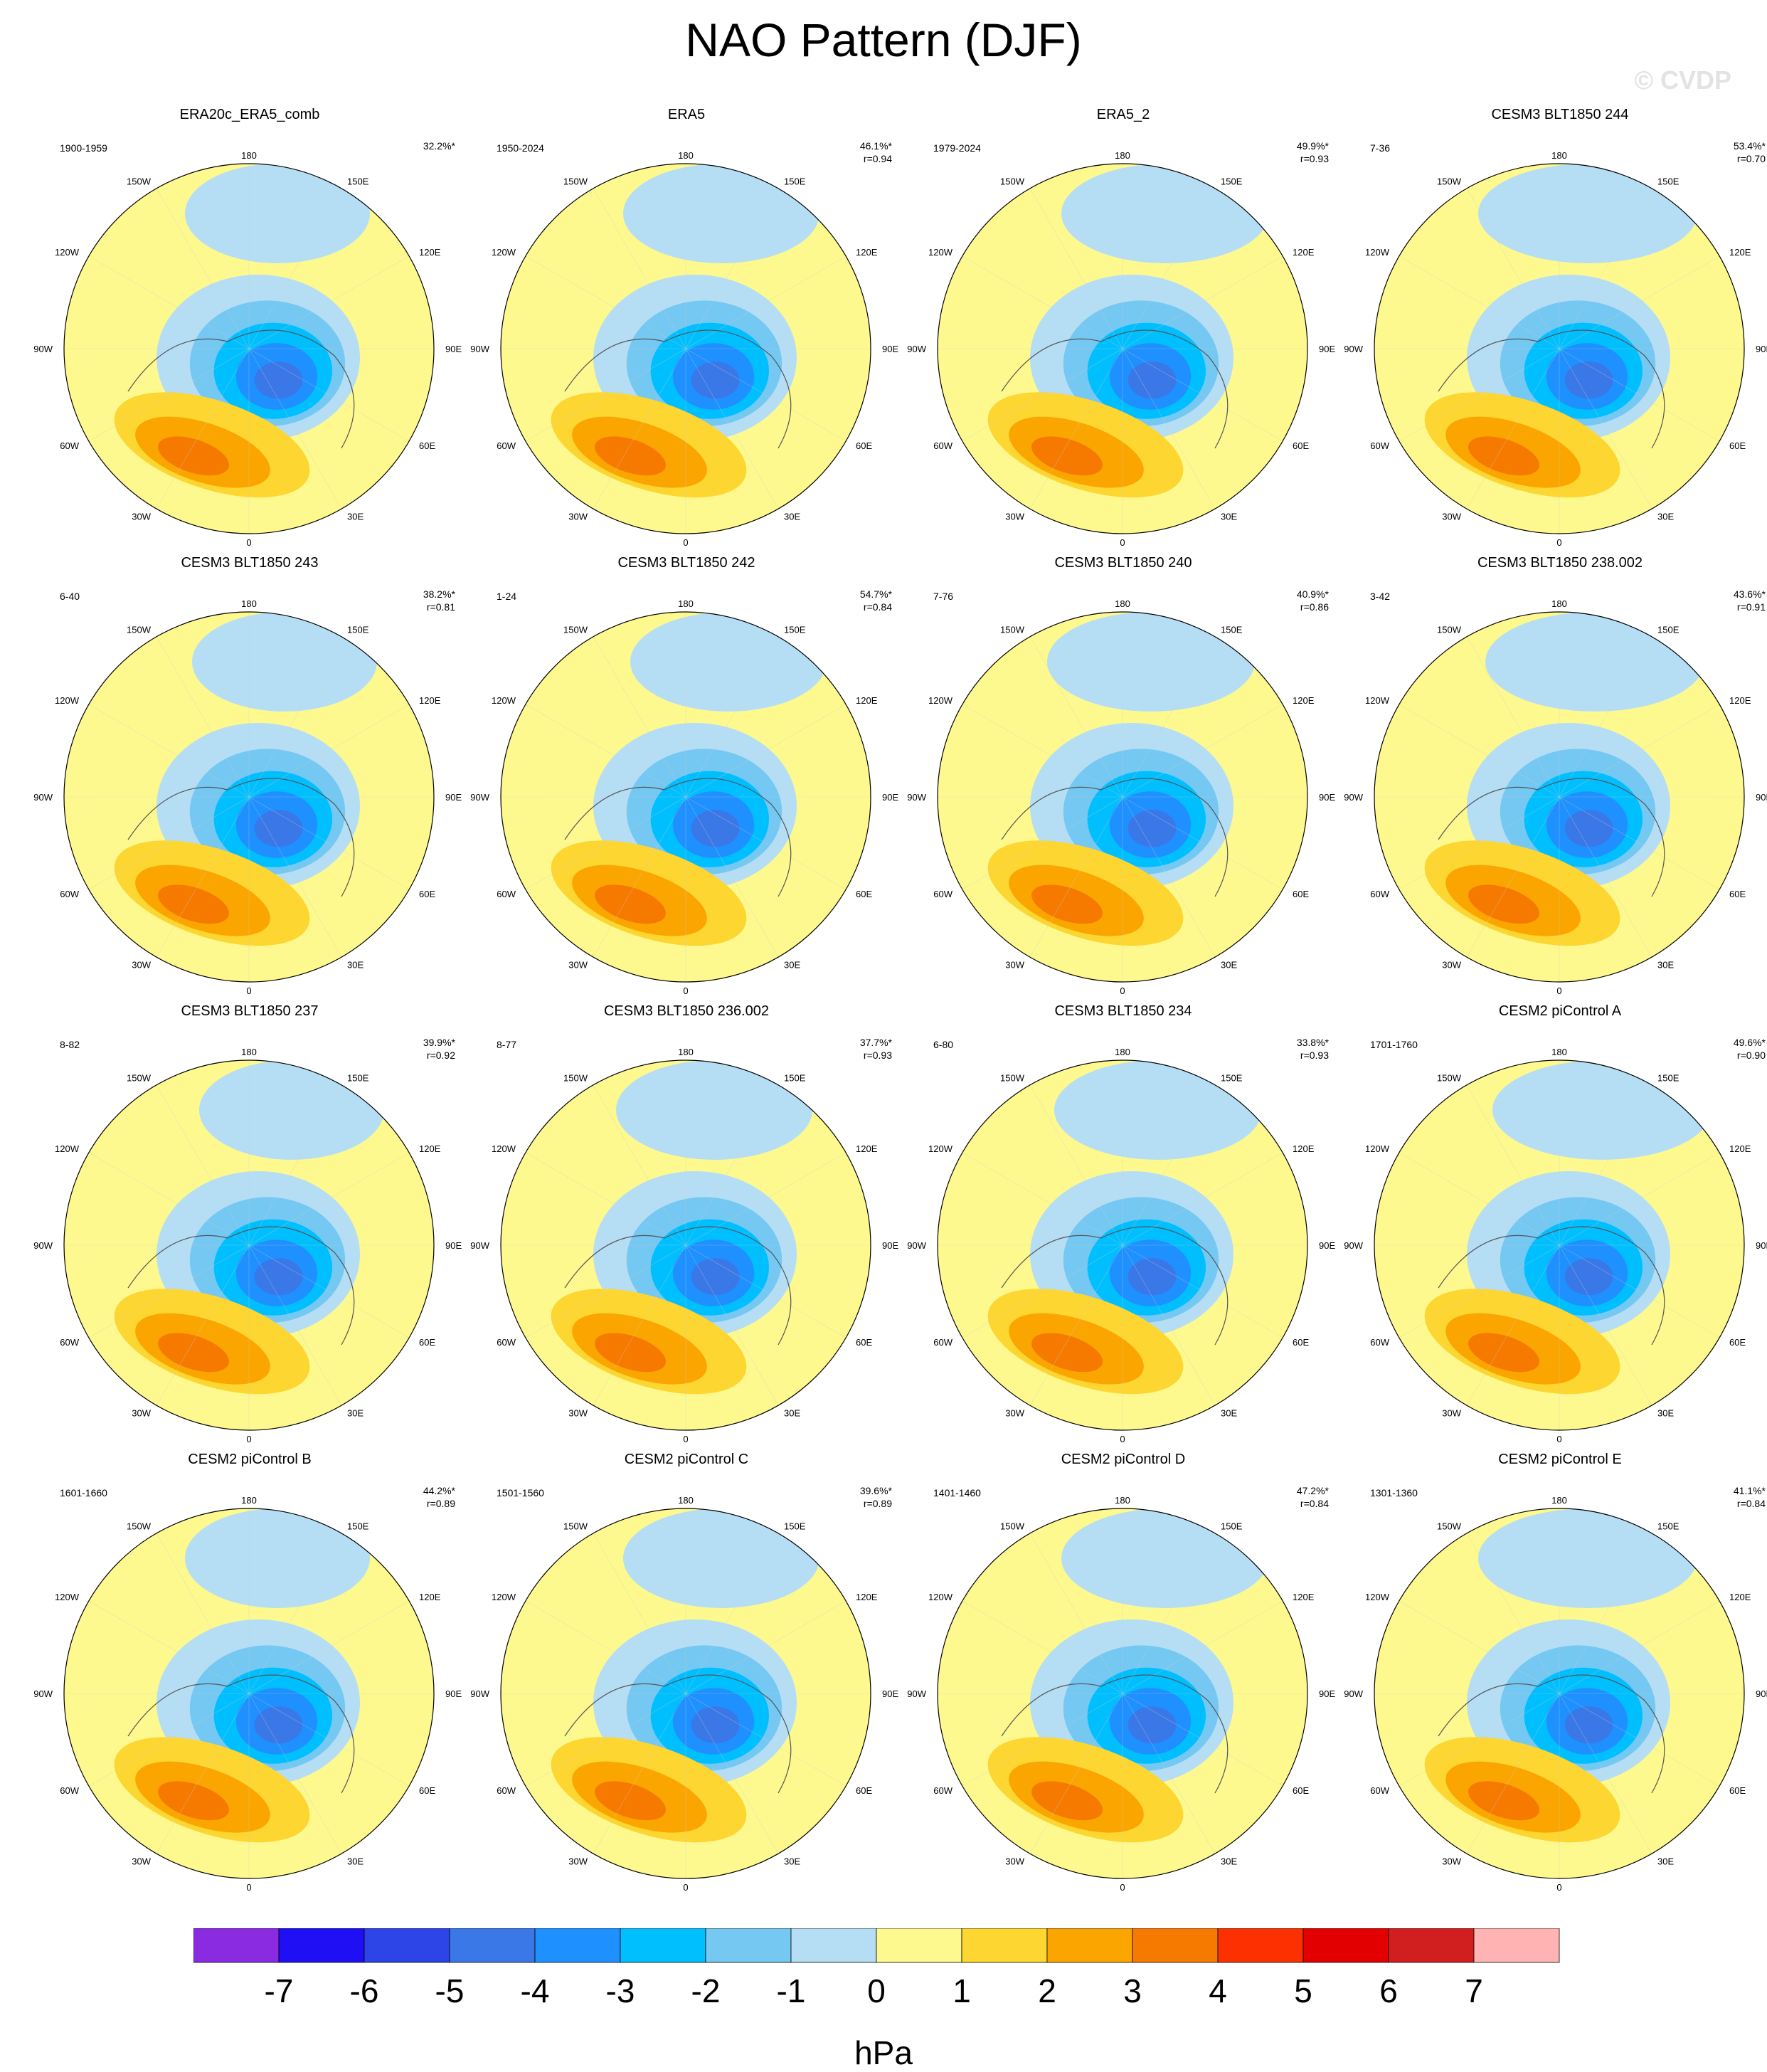 This screenshot has height=2072, width=1767. What do you see at coordinates (876, 1991) in the screenshot?
I see `colorbar-tick-label: 0` at bounding box center [876, 1991].